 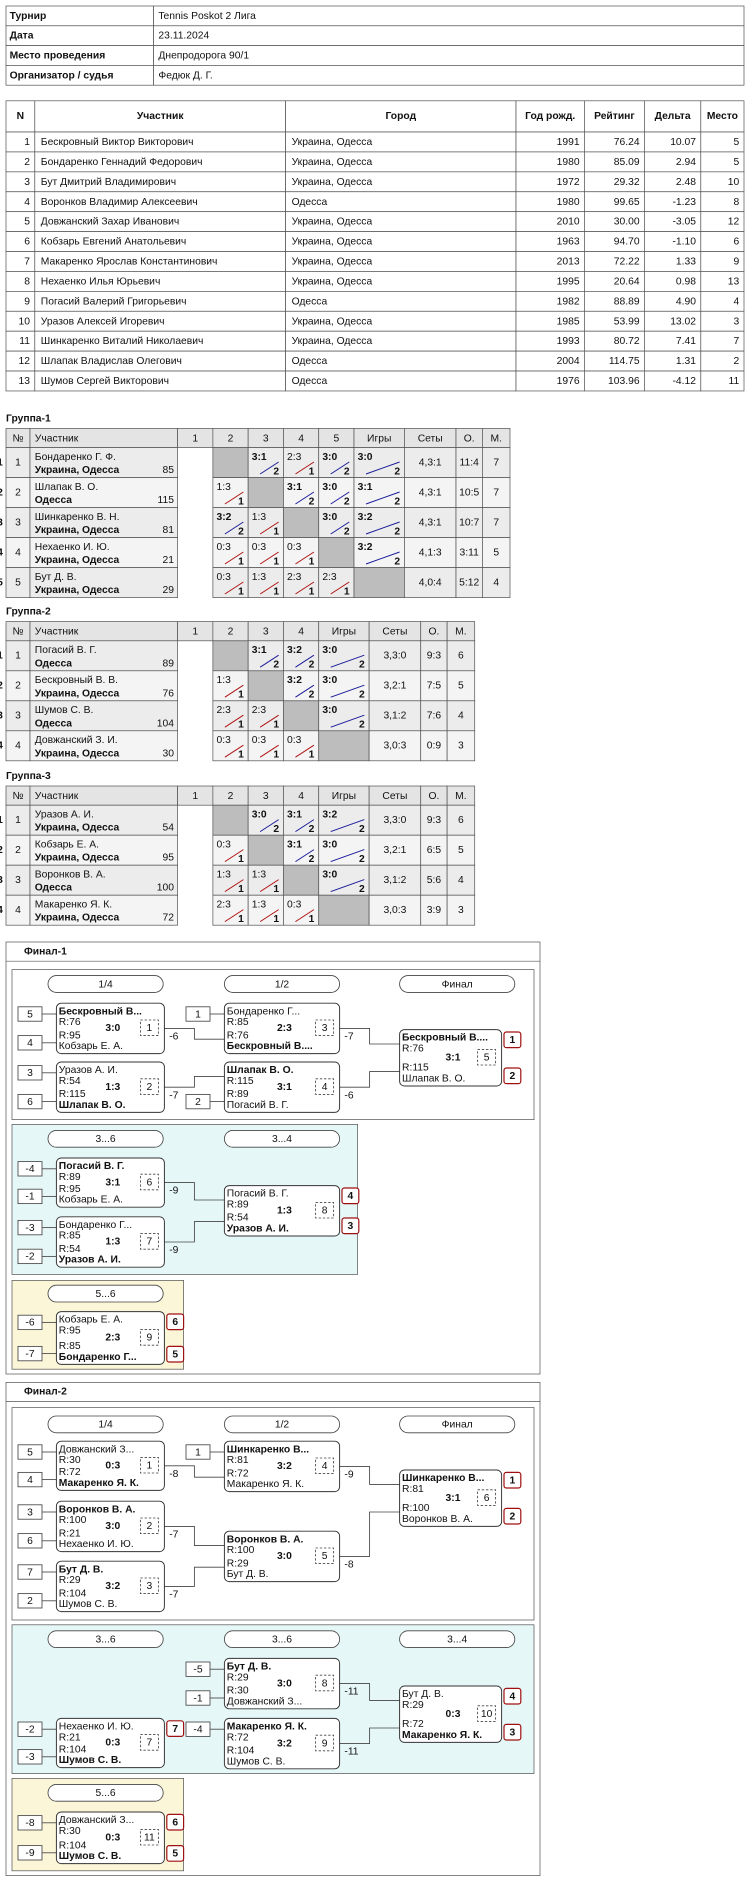 What do you see at coordinates (568, 242) in the screenshot?
I see `players-cell: 1963` at bounding box center [568, 242].